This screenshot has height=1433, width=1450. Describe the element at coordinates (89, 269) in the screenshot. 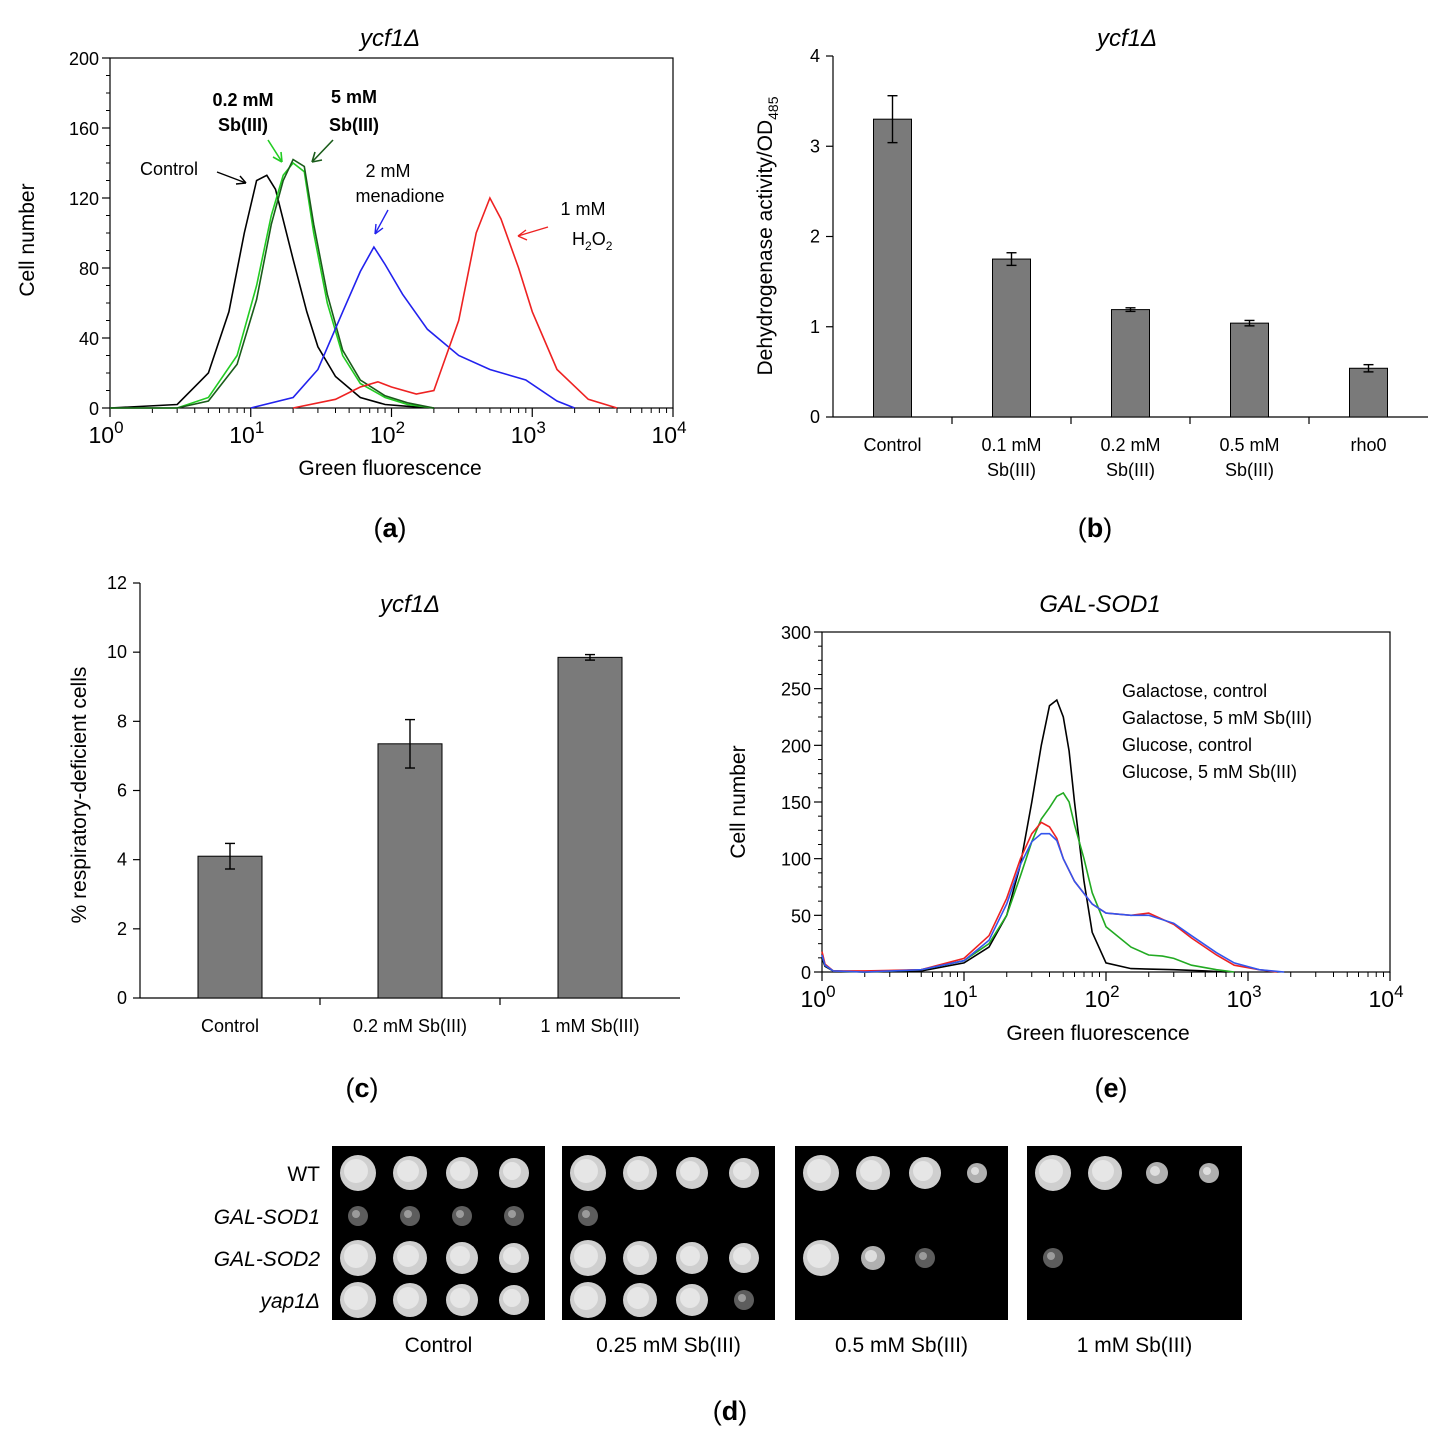

I see `y-tick-label: 80` at that location.